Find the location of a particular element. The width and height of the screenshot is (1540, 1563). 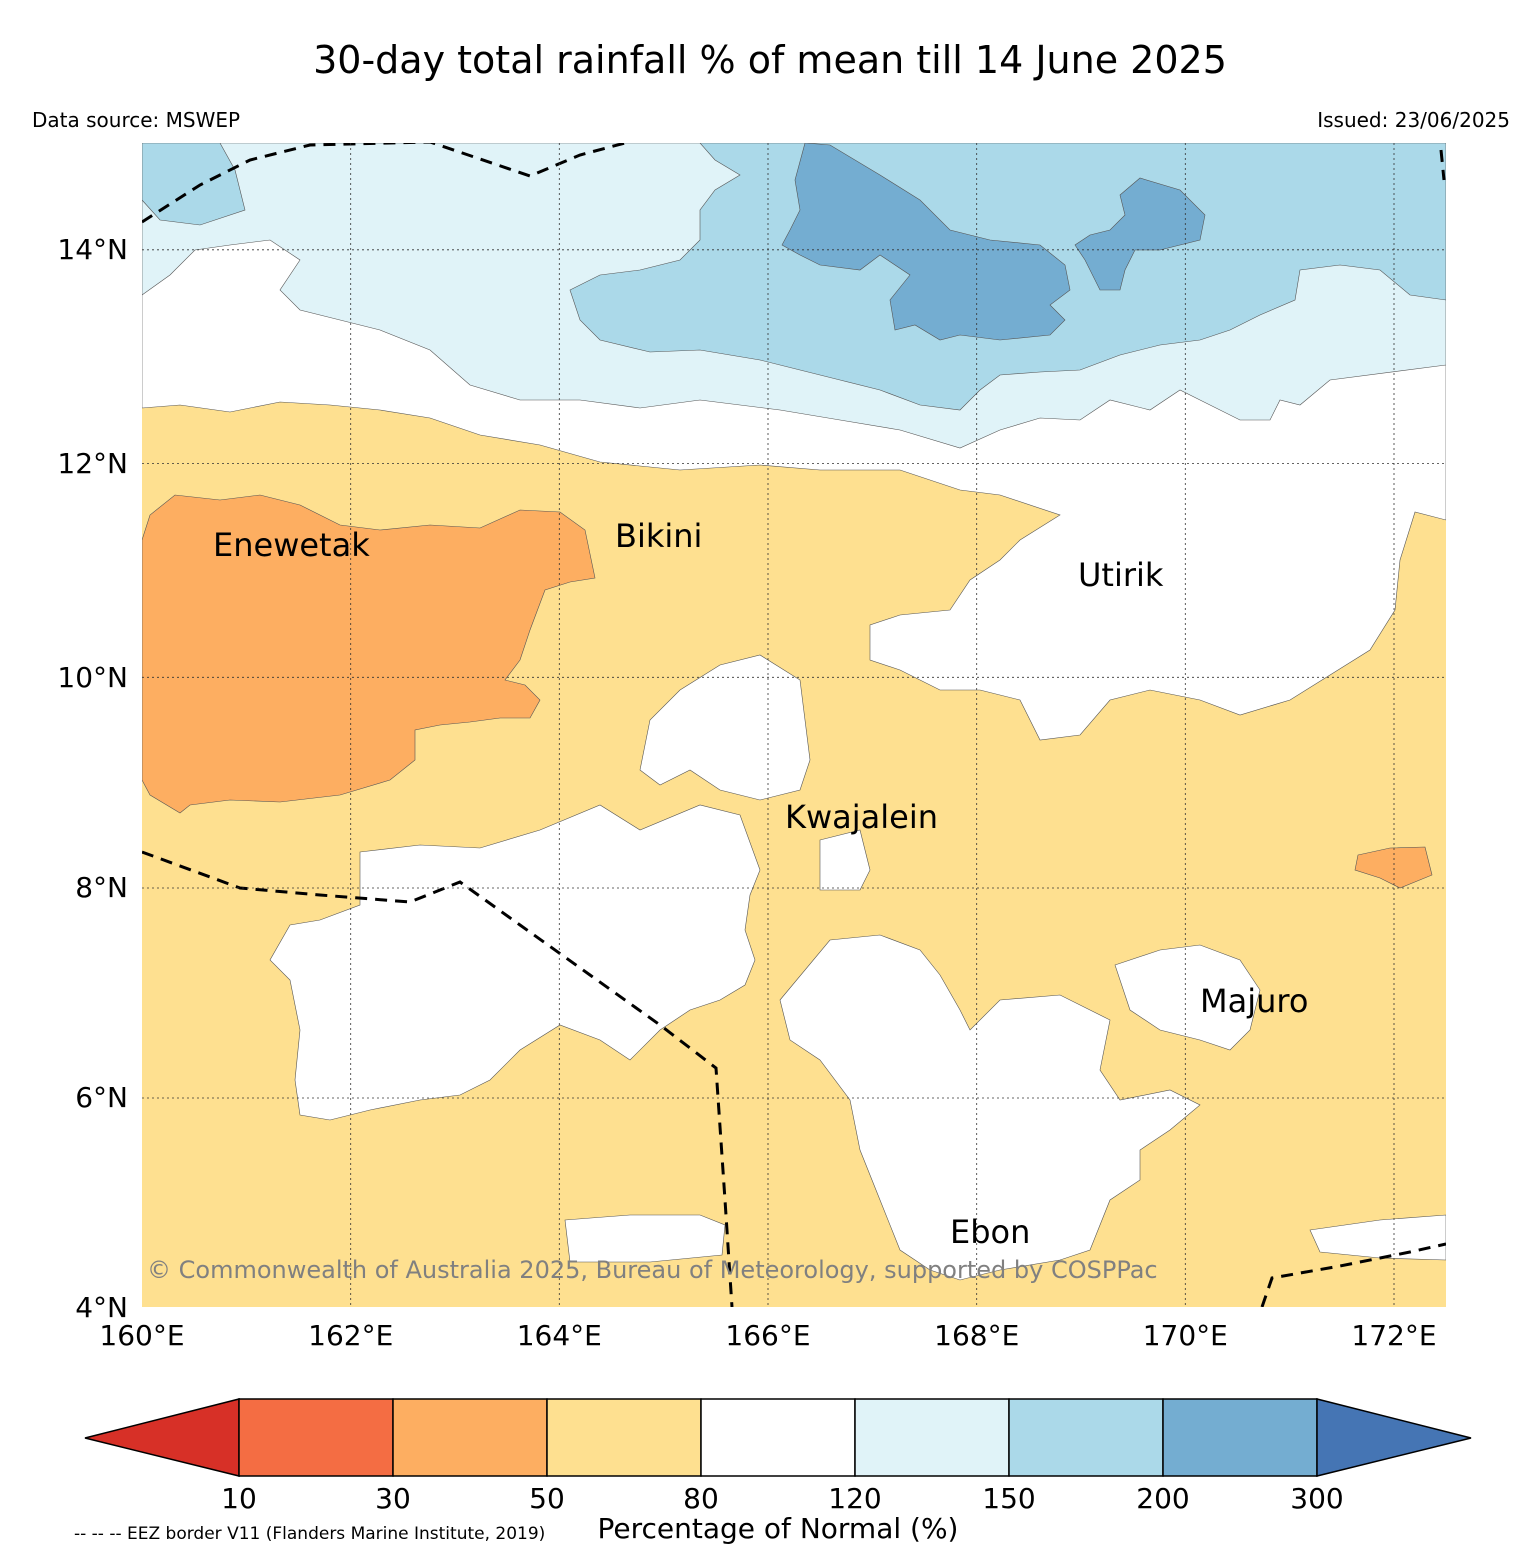

colorbar-tick: 30 is located at coordinates (393, 1498).